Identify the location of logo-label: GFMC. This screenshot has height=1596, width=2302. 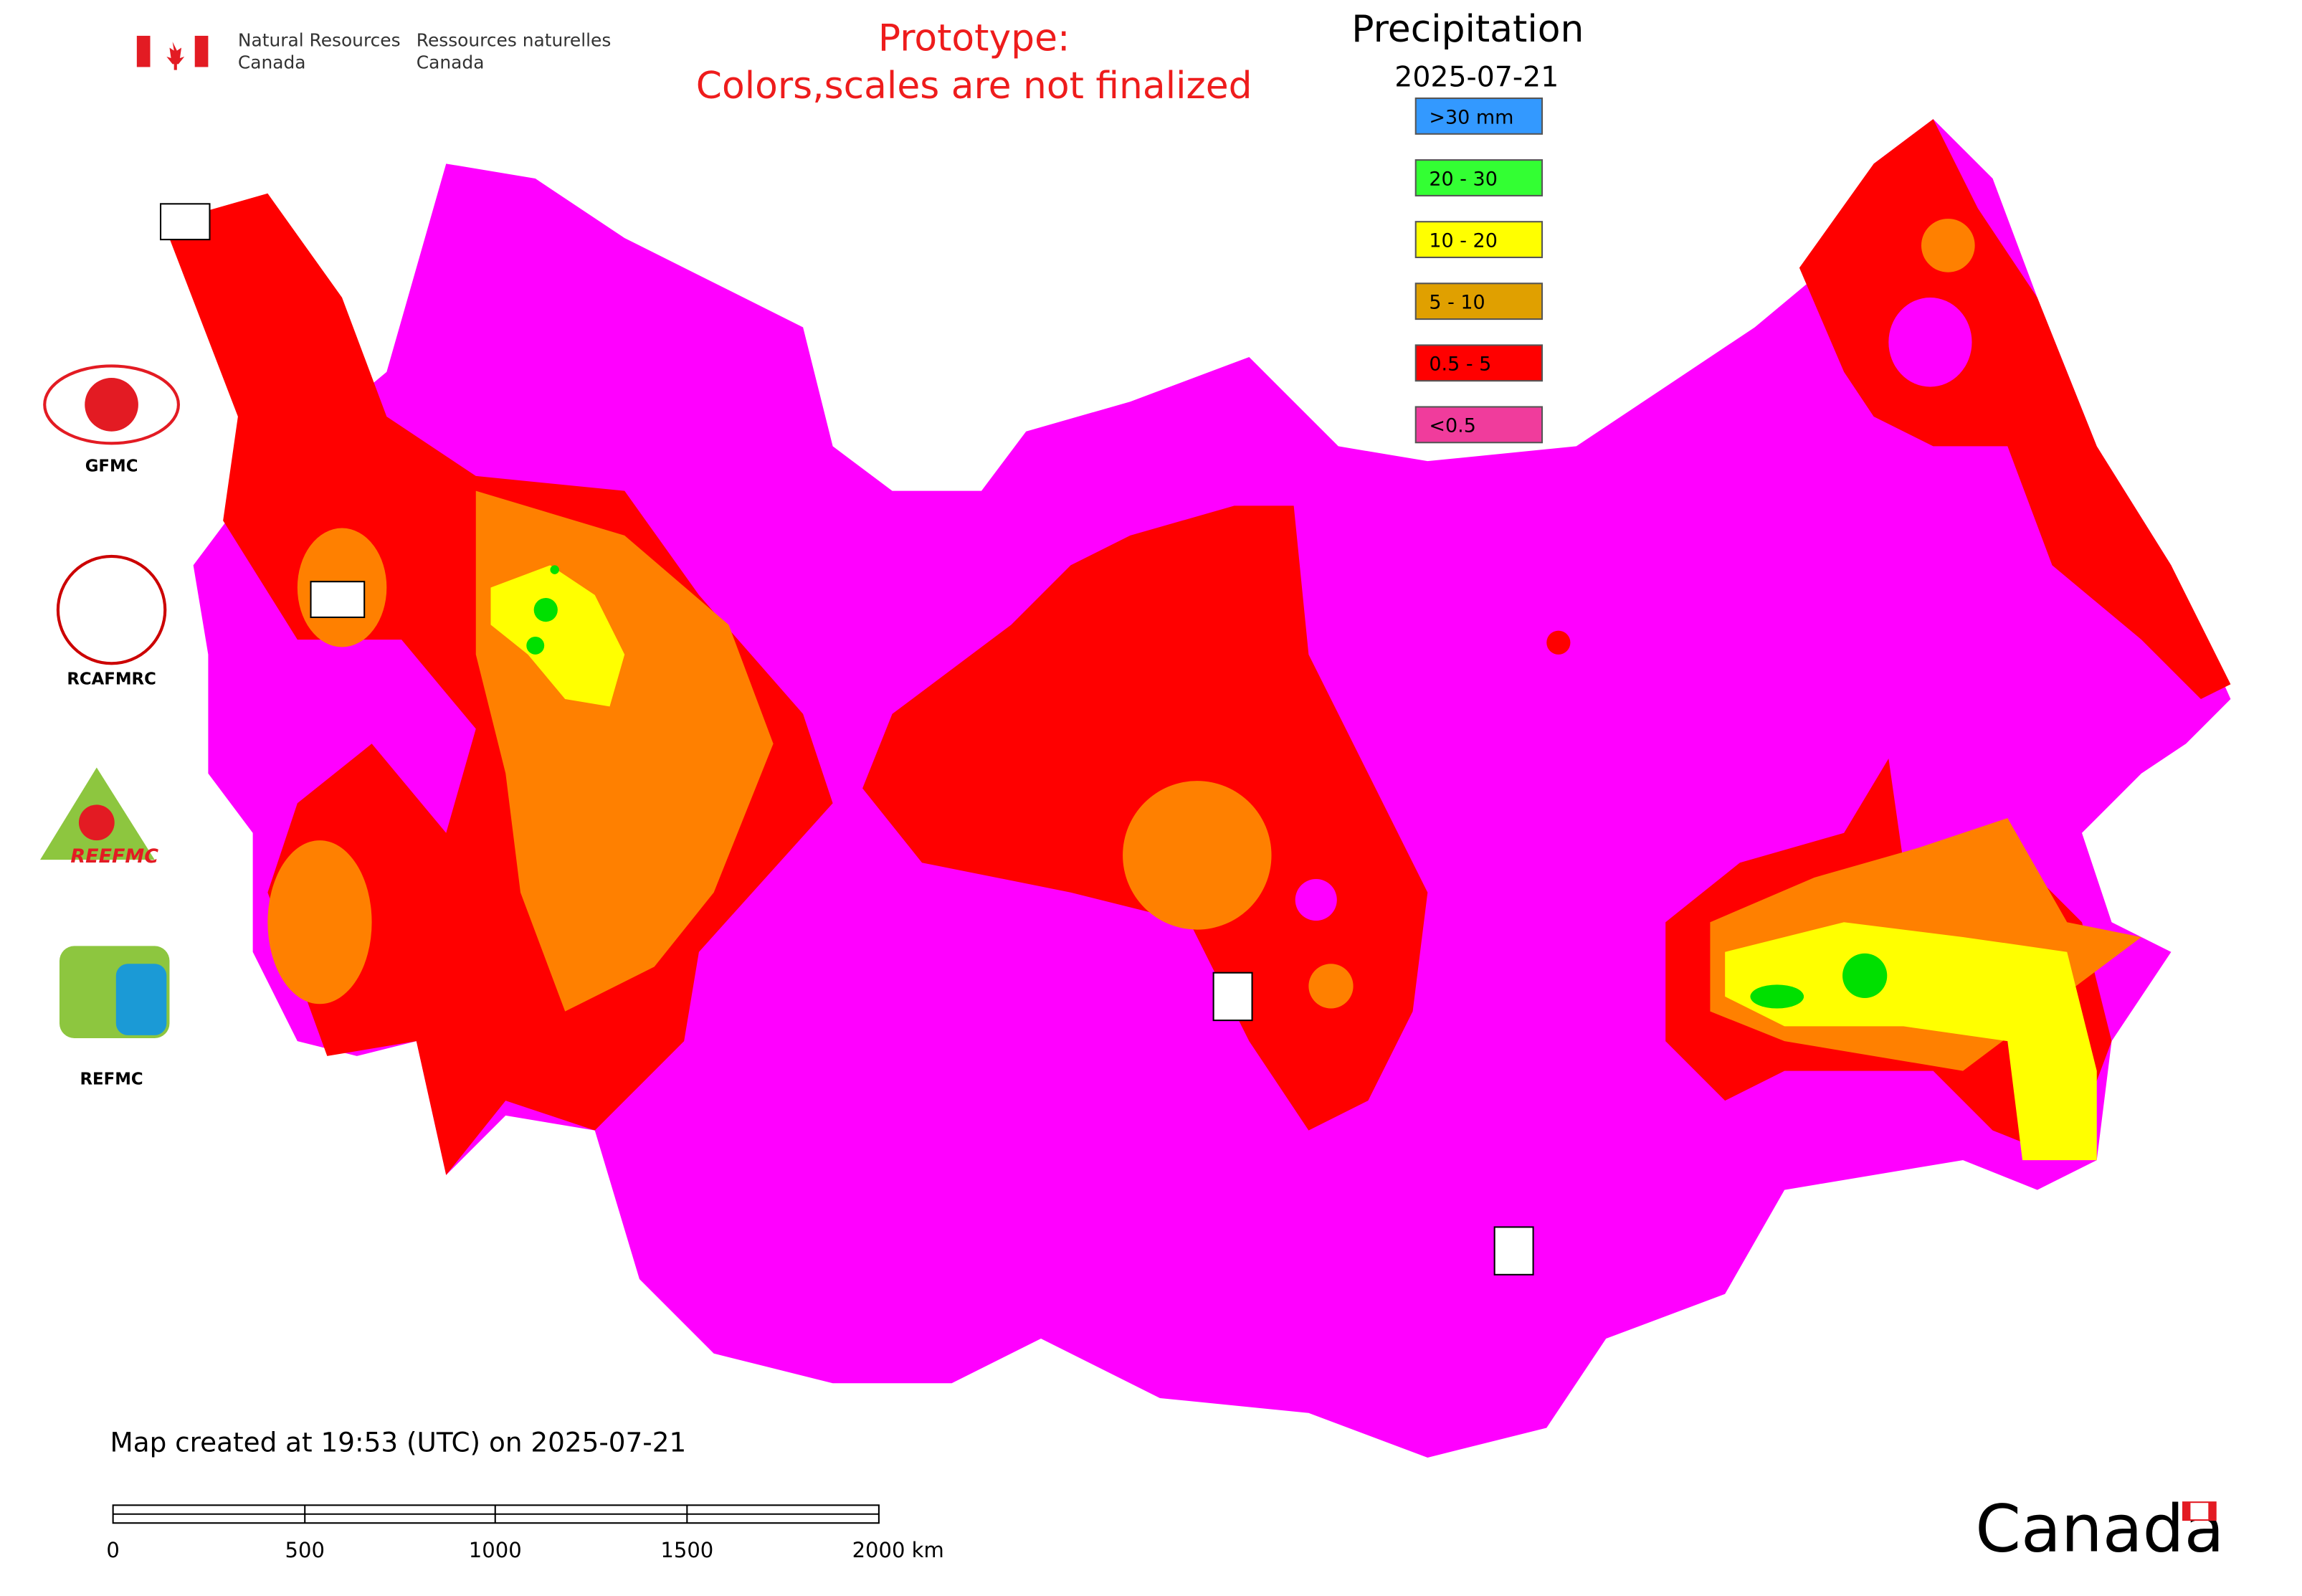
(112, 466).